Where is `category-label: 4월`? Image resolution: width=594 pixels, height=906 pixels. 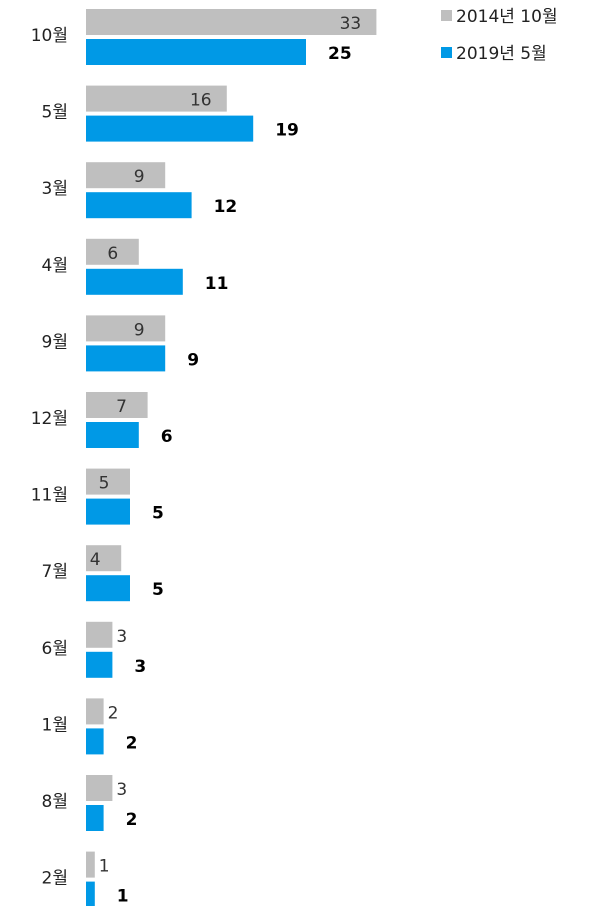 category-label: 4월 is located at coordinates (55, 266).